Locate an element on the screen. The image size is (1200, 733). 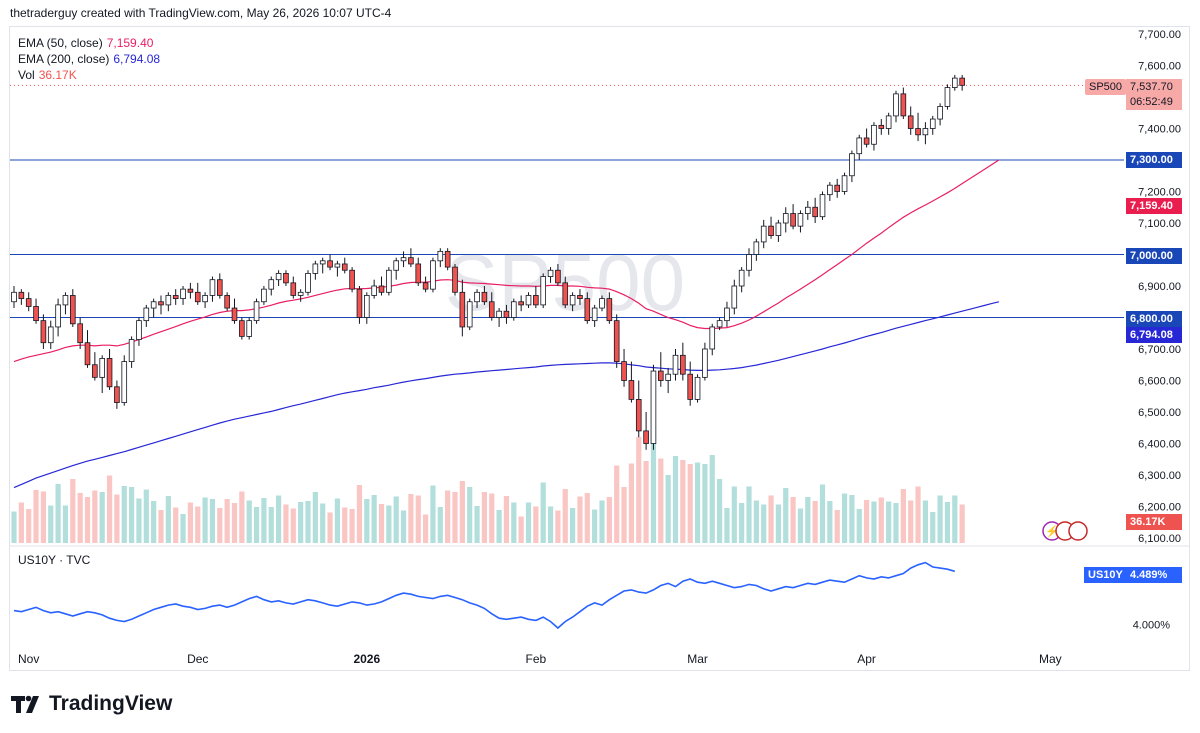
level-tag-7000: 7,000.00 is located at coordinates (1154, 256).